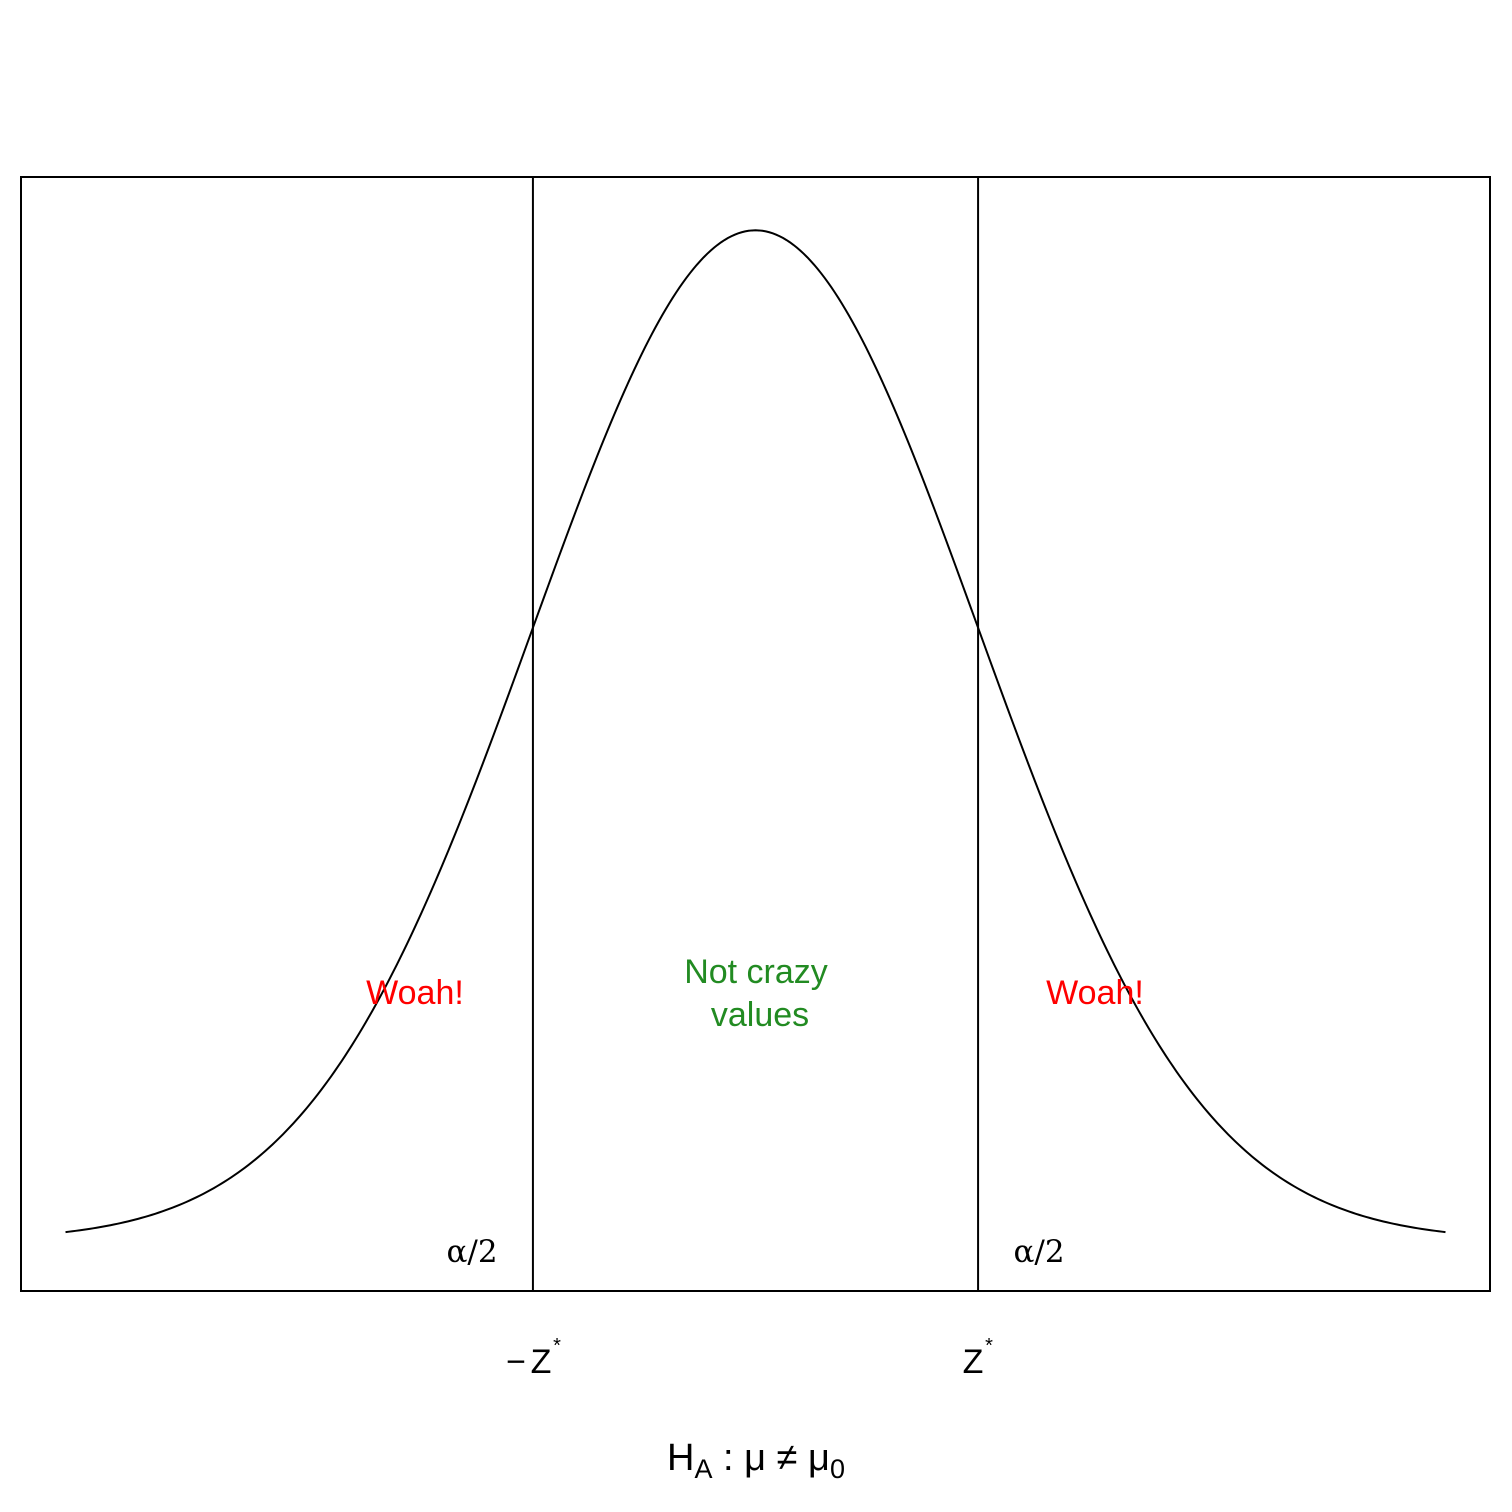 Image resolution: width=1512 pixels, height=1512 pixels. Describe the element at coordinates (989, 1346) in the screenshot. I see `right-critical-star: *` at that location.